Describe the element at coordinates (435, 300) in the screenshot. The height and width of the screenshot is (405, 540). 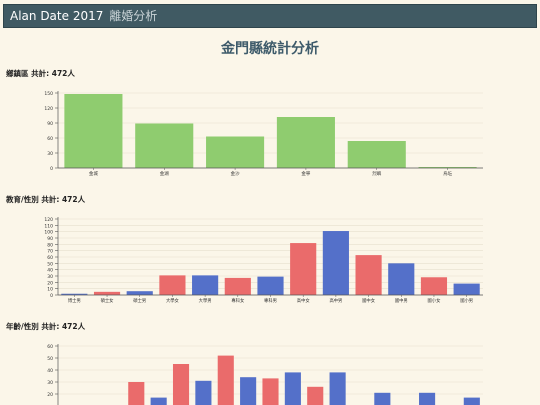
I see `x-tick-label: 國小女` at that location.